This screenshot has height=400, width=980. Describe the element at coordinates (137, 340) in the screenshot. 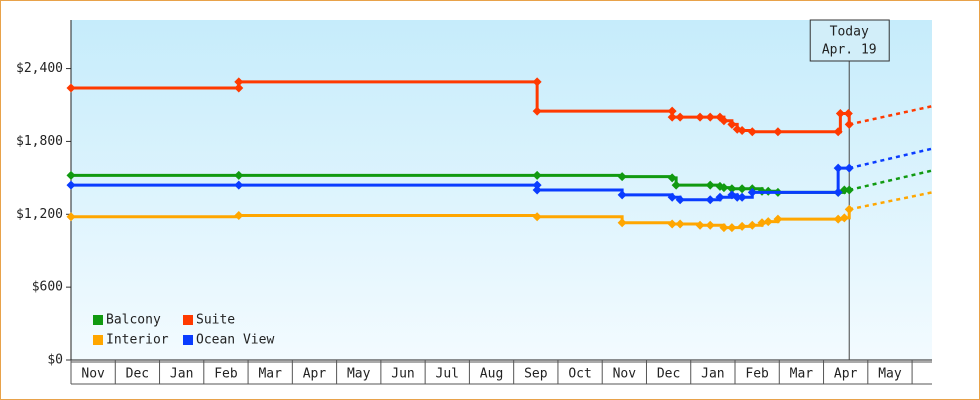

I see `legend-label: Interior` at that location.